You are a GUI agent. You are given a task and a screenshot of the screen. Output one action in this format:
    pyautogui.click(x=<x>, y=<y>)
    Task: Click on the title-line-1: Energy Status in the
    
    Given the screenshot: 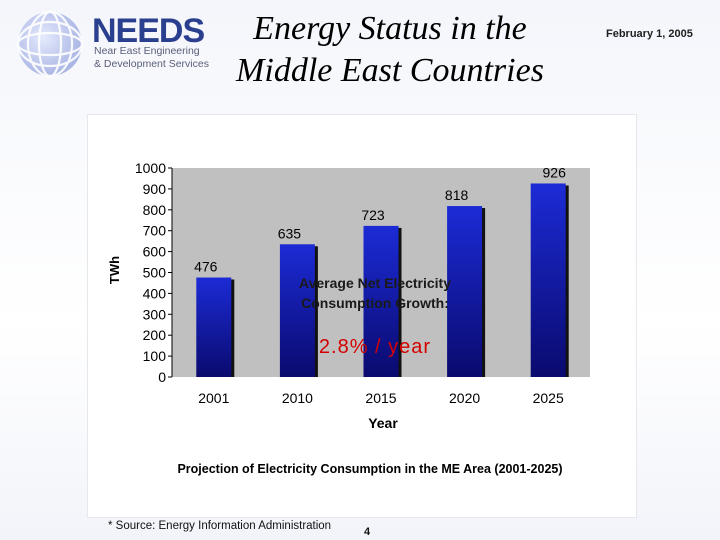 What is the action you would take?
    pyautogui.click(x=390, y=28)
    